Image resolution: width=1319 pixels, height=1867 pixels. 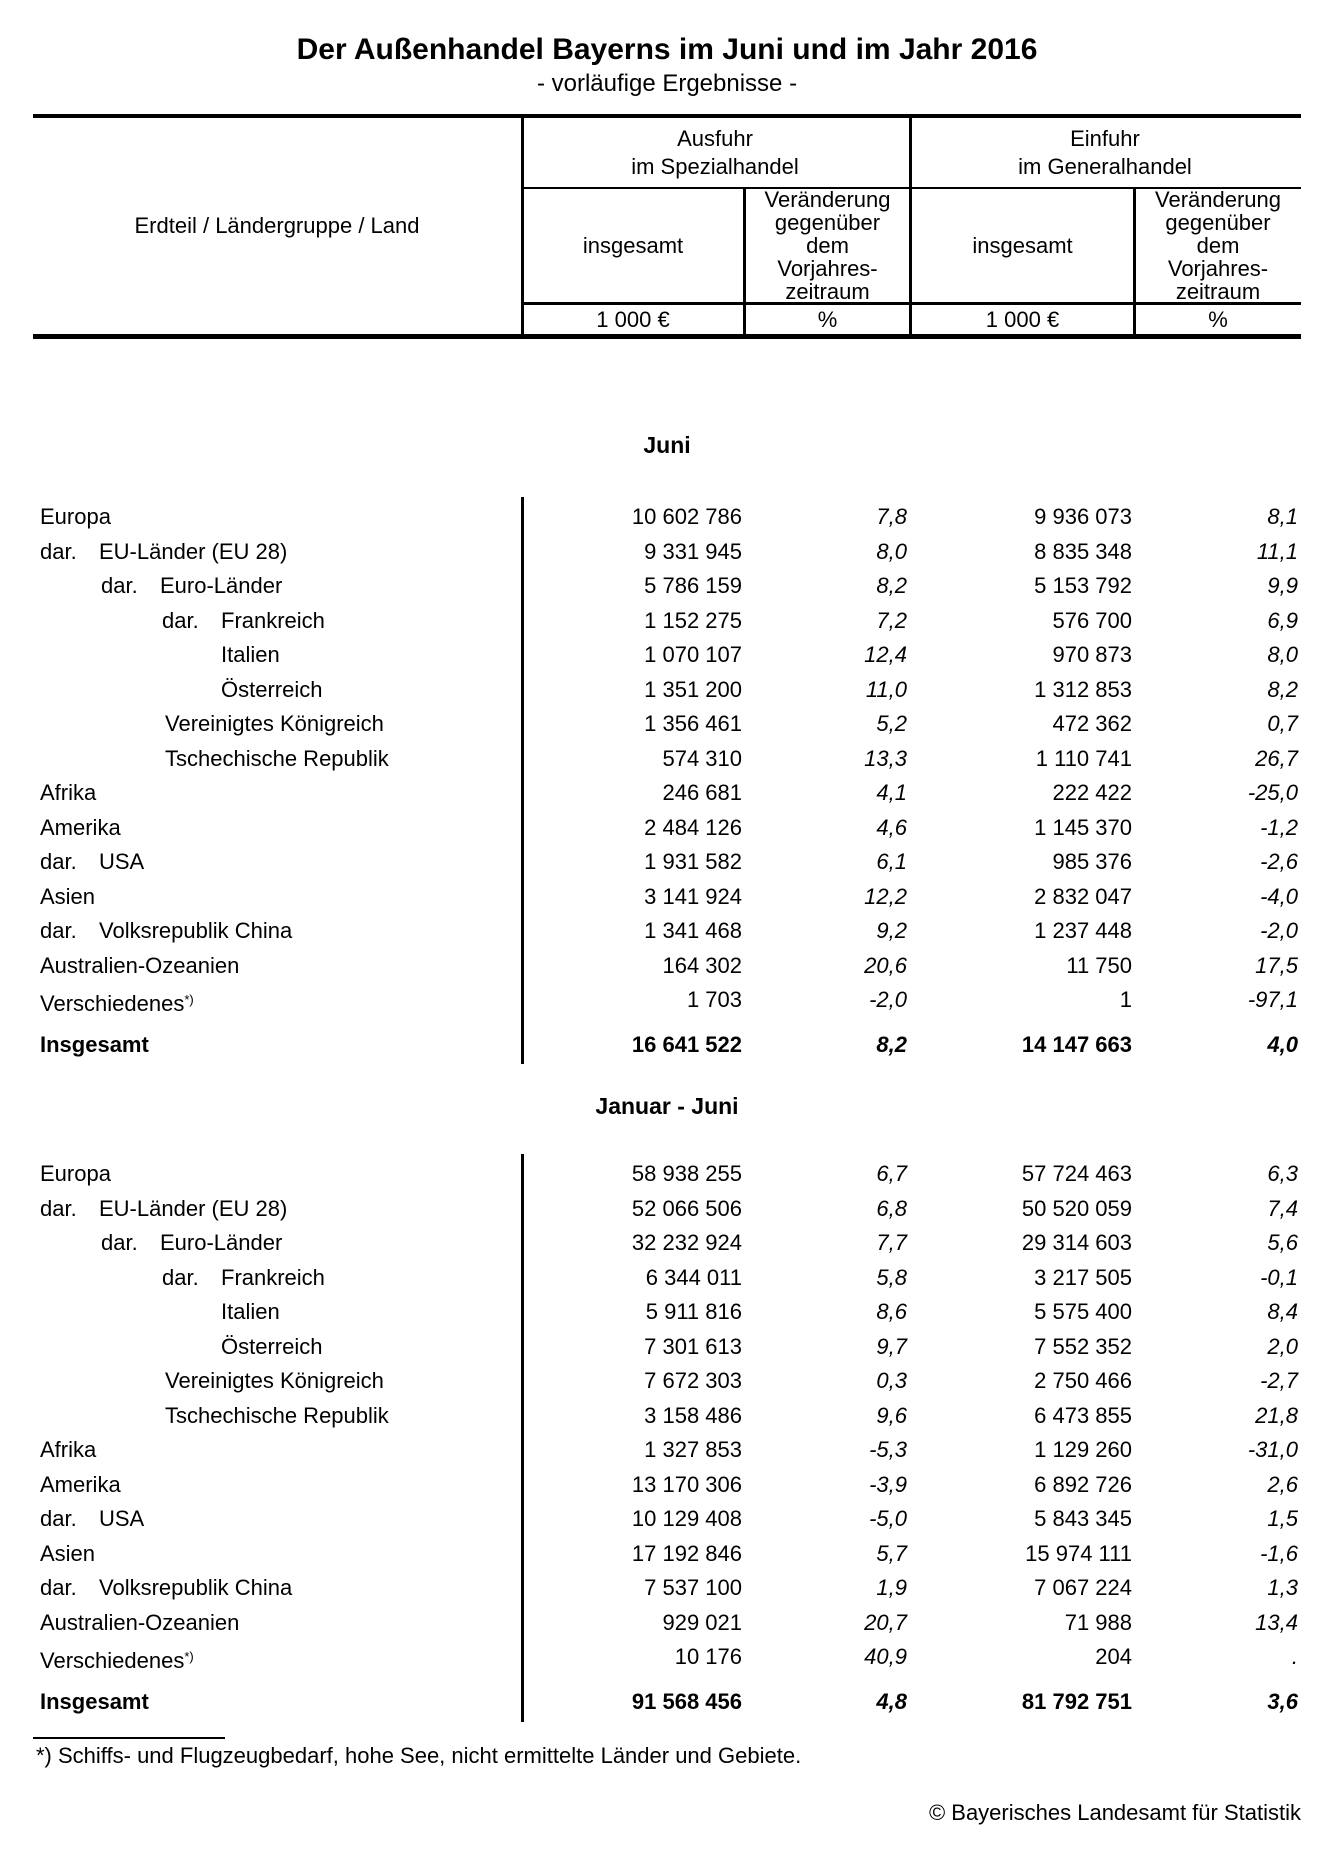 I want to click on row-label: Vereinigtes Königreich, so click(x=277, y=724).